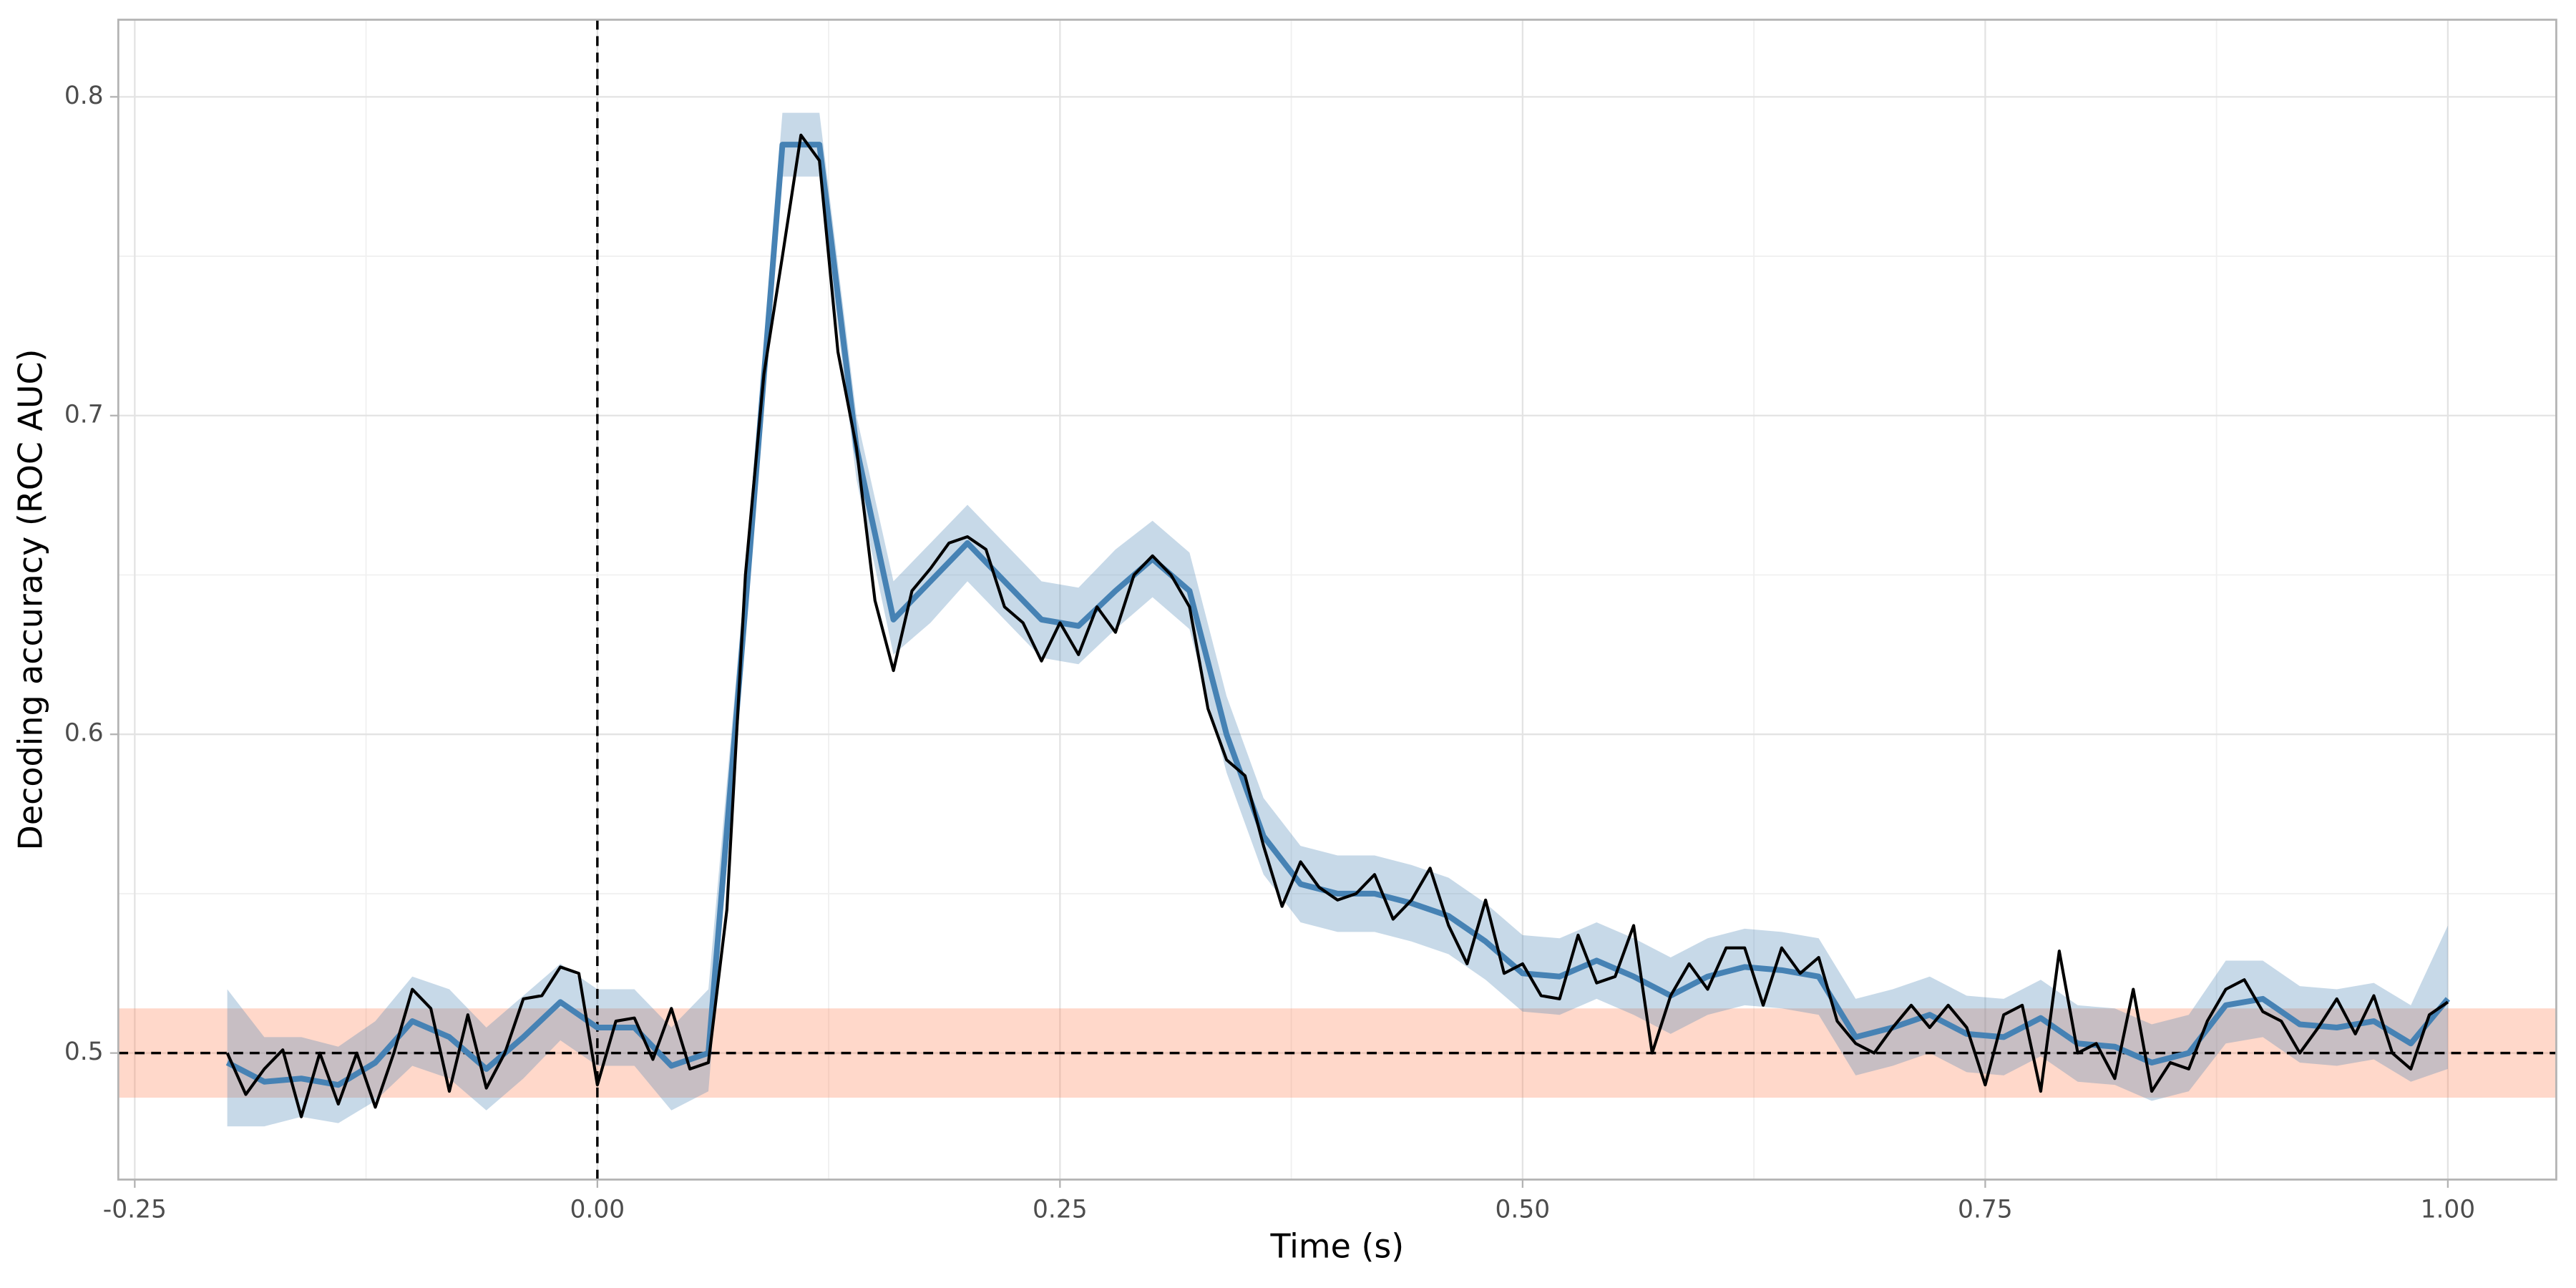 The height and width of the screenshot is (1288, 2576). Describe the element at coordinates (1985, 1210) in the screenshot. I see `x-tick-label: 0.75` at that location.